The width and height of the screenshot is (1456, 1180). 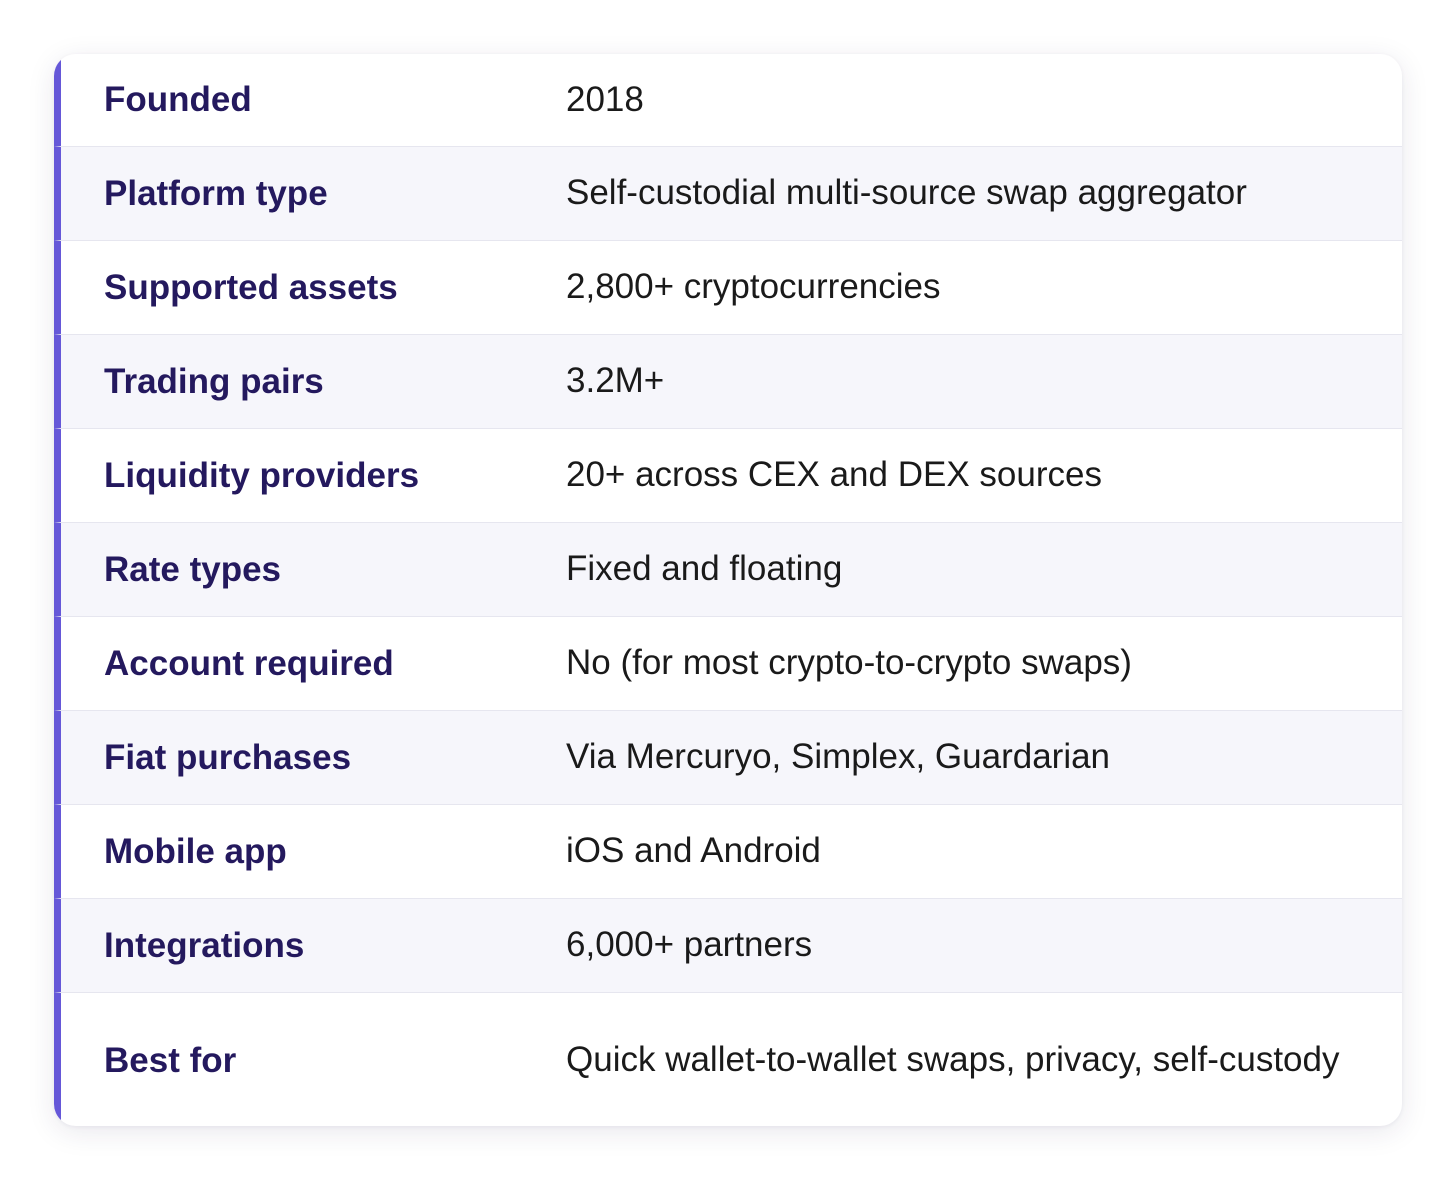 I want to click on row-label: Account required, so click(x=249, y=663).